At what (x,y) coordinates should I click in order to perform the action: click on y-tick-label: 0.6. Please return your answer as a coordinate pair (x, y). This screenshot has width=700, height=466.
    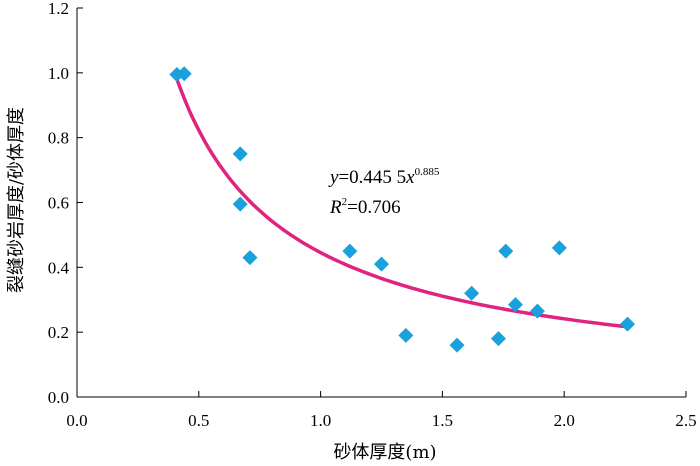
    Looking at the image, I should click on (58, 203).